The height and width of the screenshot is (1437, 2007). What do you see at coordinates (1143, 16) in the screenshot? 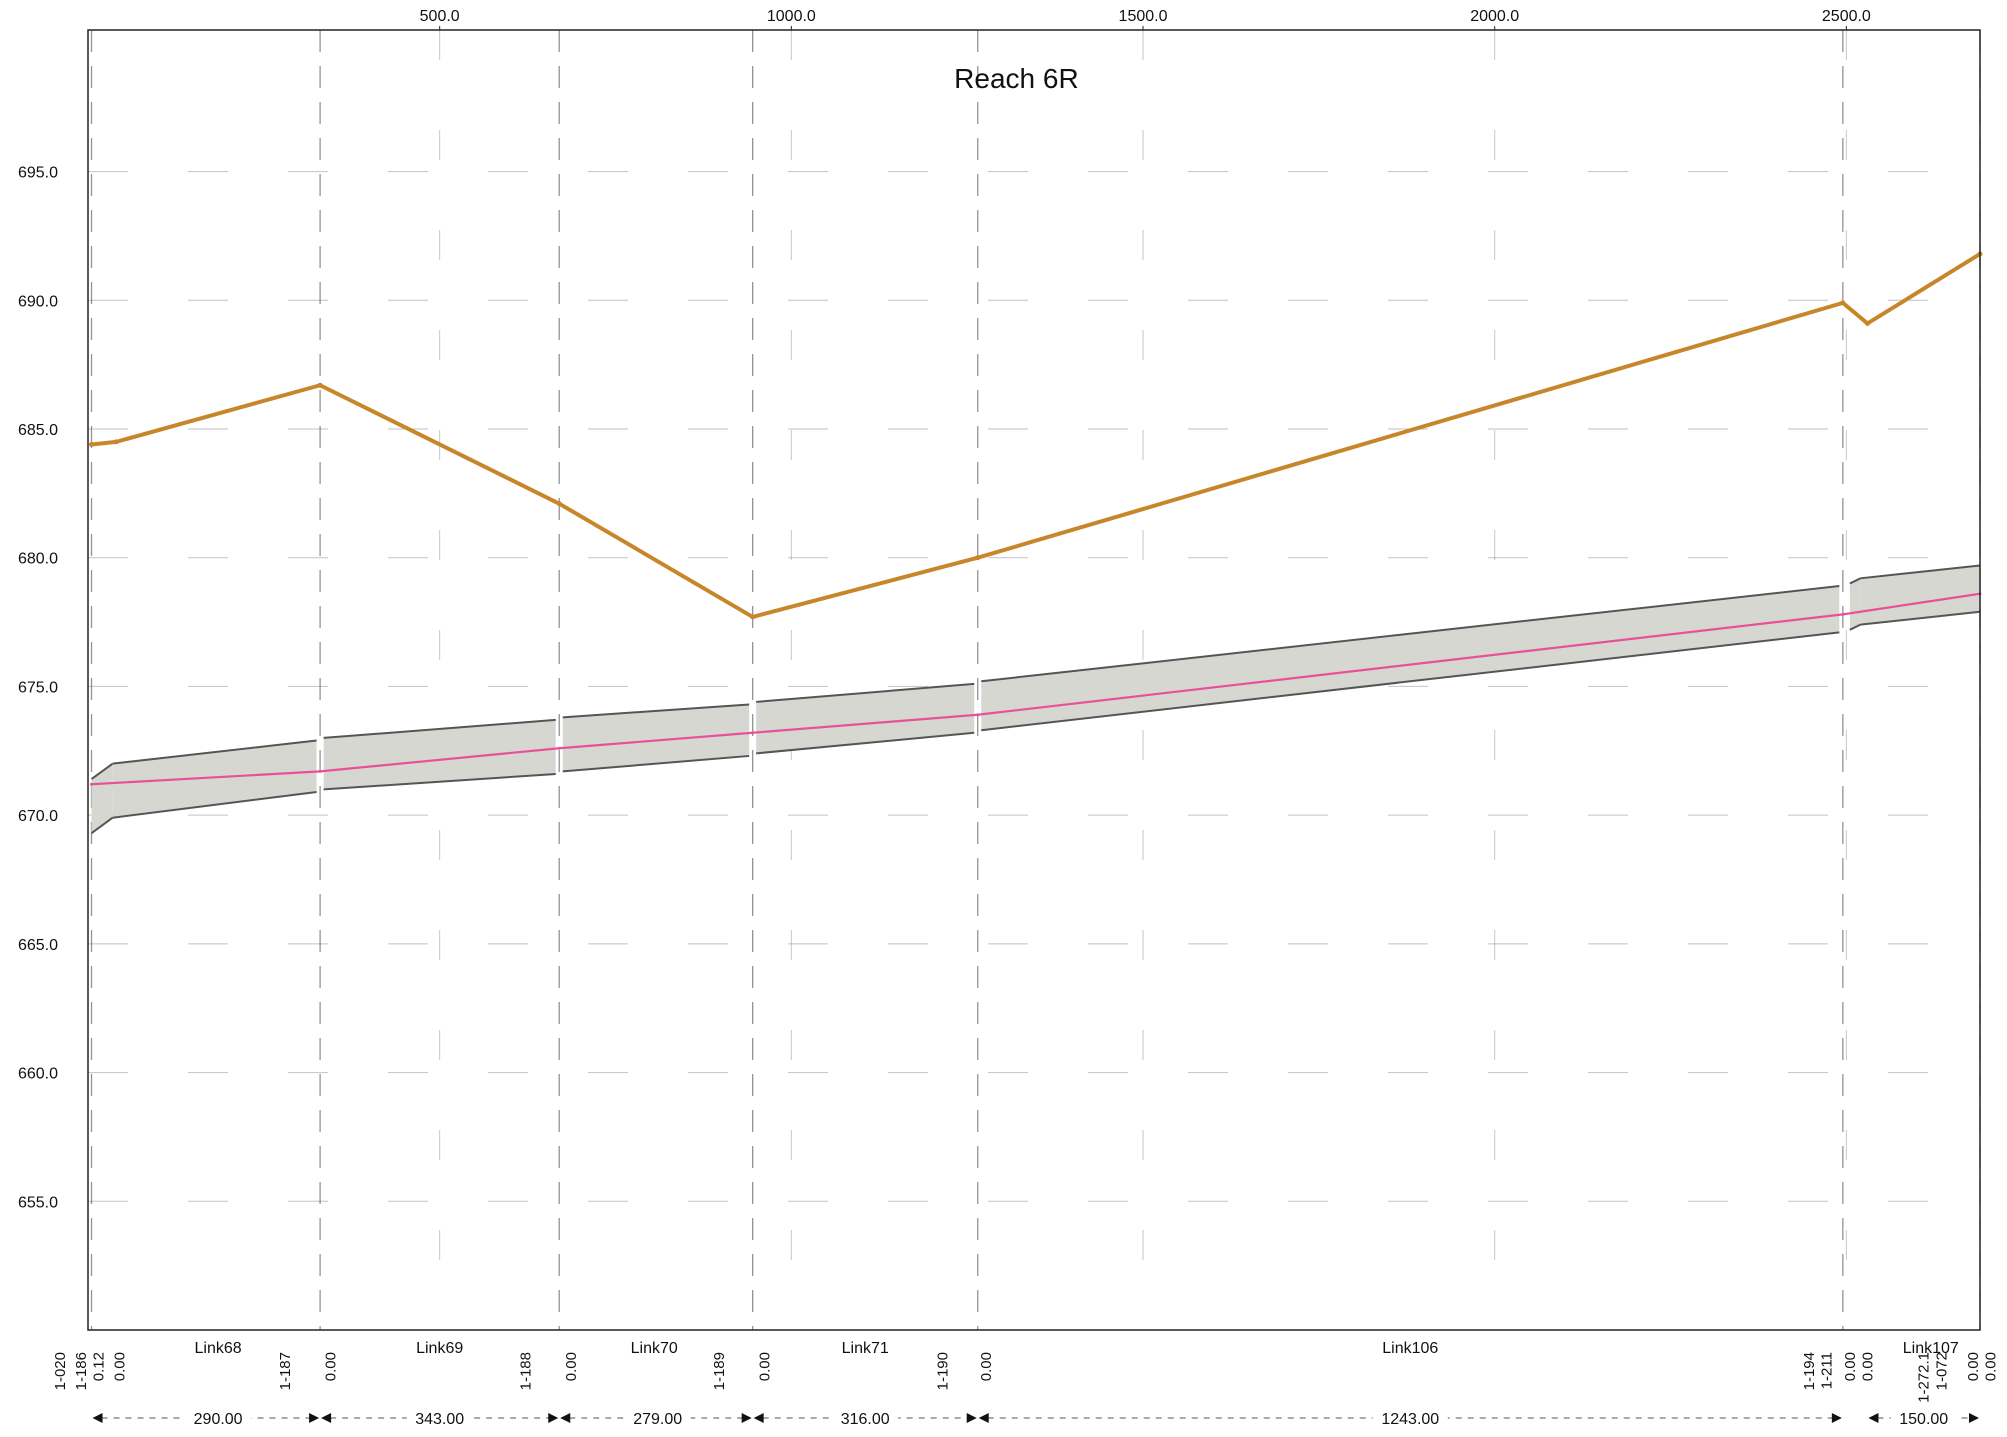
I see `x-tick-label: 1500.0` at bounding box center [1143, 16].